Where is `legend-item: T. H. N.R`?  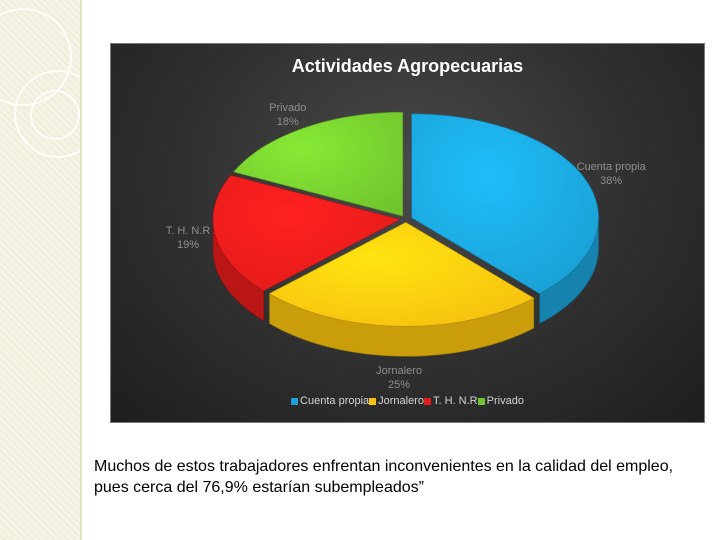
legend-item: T. H. N.R is located at coordinates (451, 401).